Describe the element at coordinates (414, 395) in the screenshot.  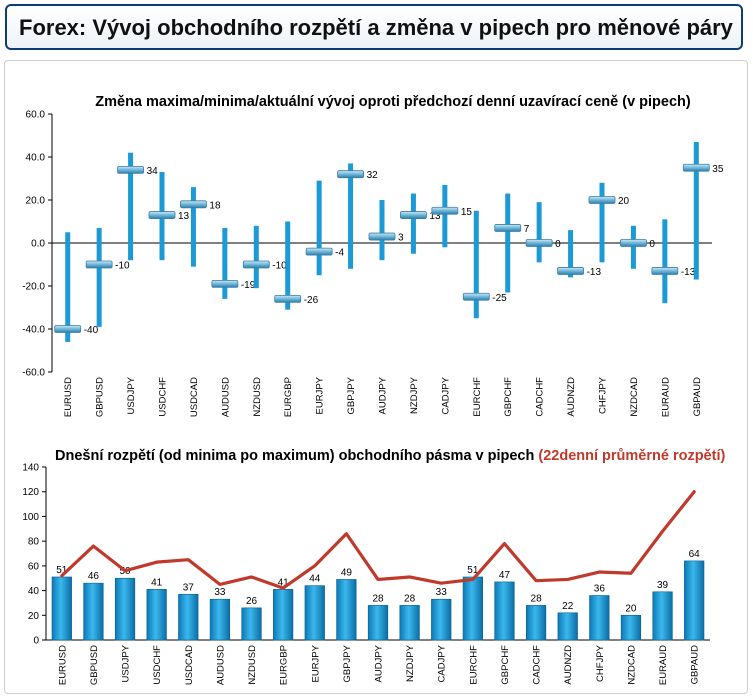
I see `chart1-category-label: NZDJPY` at that location.